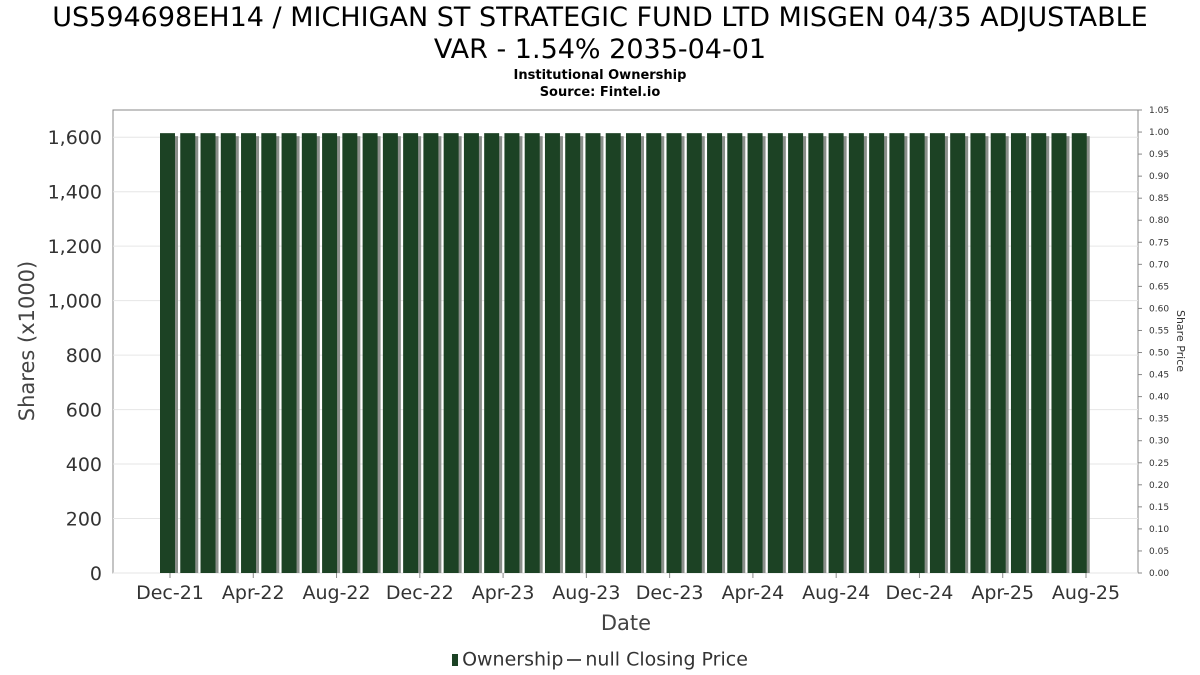  I want to click on y-tick-label: 400, so click(84, 465).